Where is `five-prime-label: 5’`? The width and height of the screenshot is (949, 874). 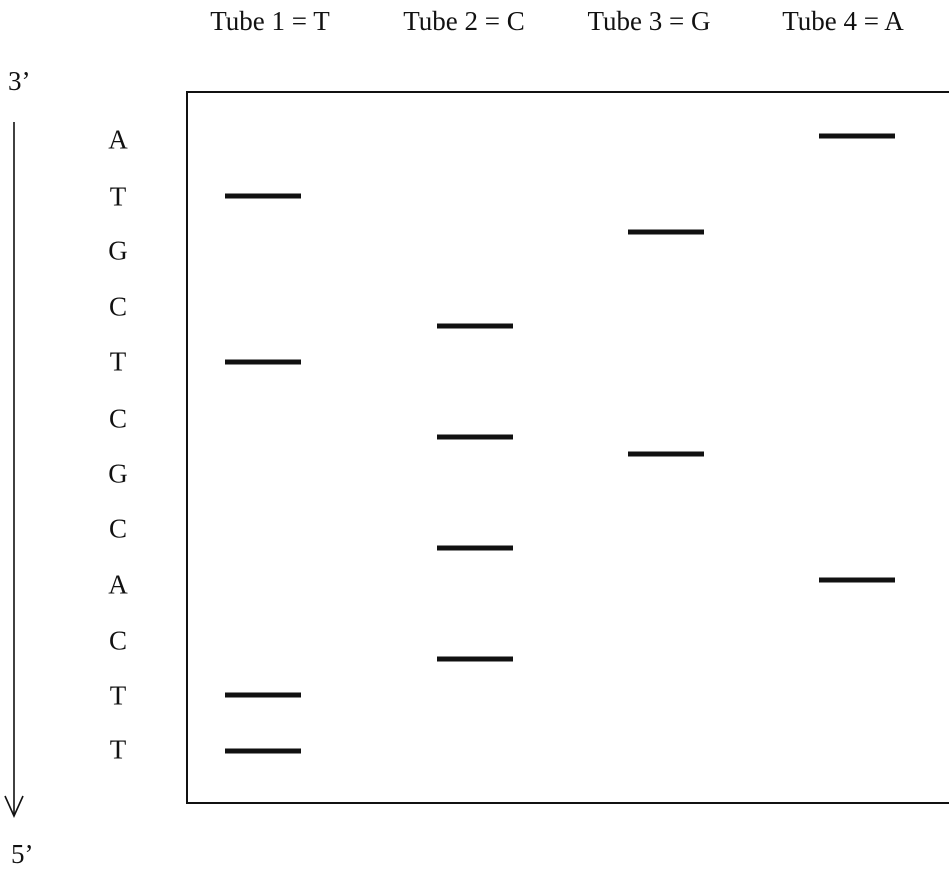
five-prime-label: 5’ is located at coordinates (22, 854).